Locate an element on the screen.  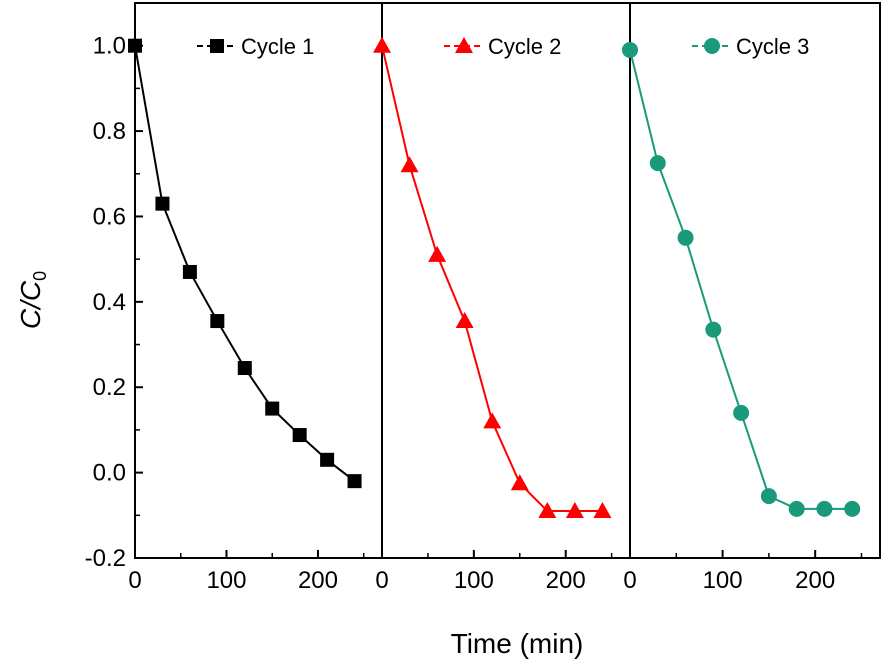
y-axis-title: C/C0 is located at coordinates (32, 300).